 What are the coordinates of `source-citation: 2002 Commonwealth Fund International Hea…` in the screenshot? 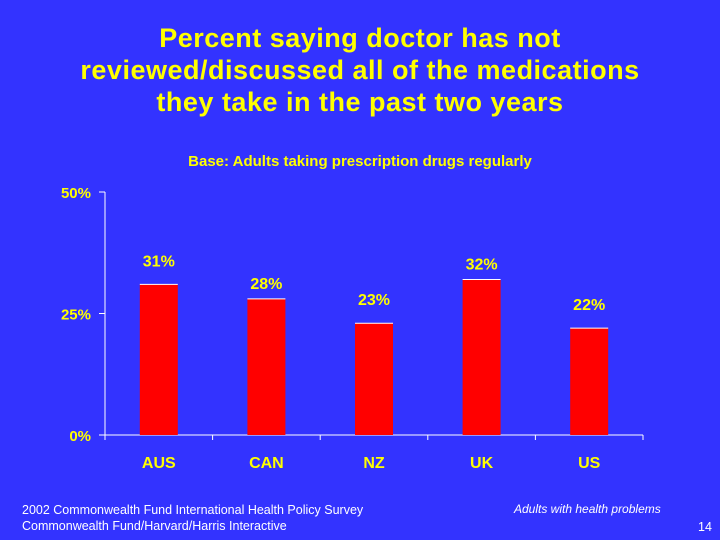 It's located at (192, 518).